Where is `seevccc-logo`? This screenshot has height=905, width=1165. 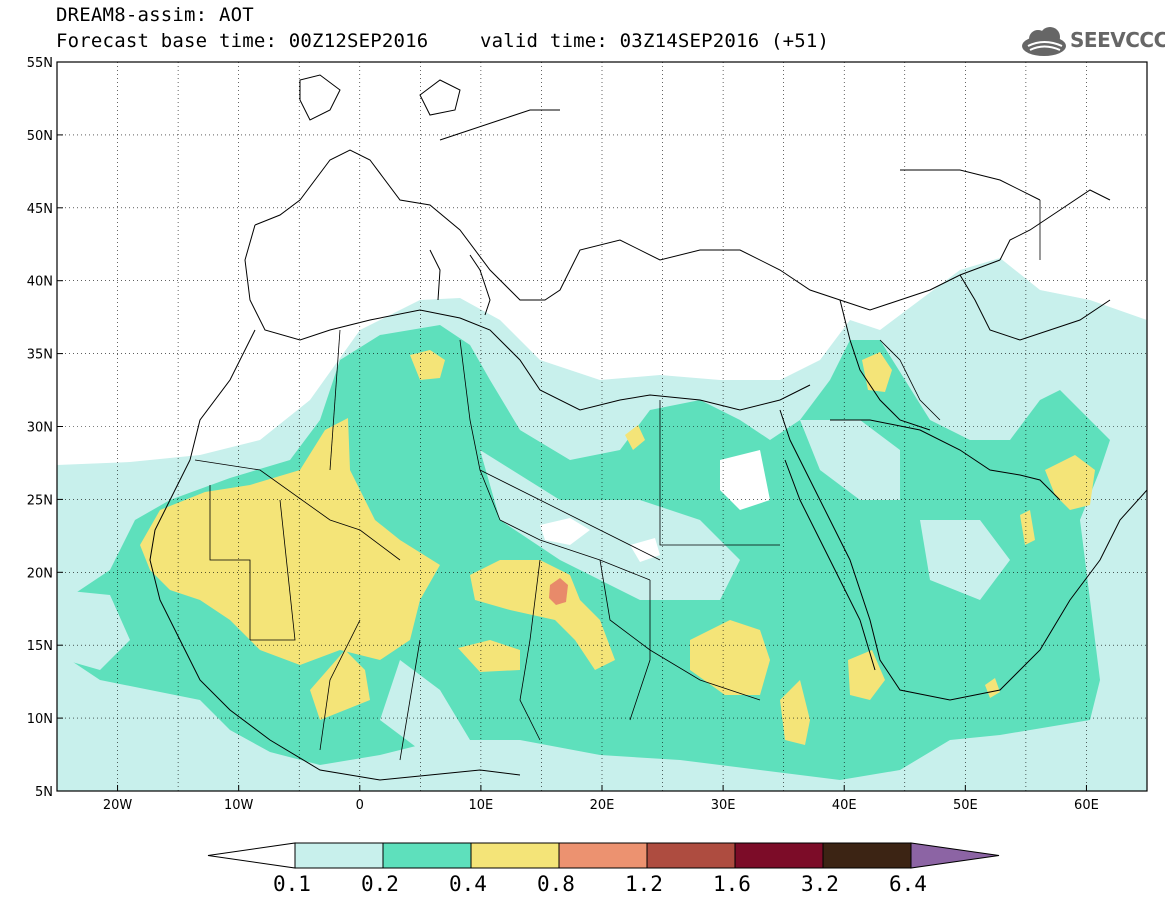
seevccc-logo is located at coordinates (1044, 41).